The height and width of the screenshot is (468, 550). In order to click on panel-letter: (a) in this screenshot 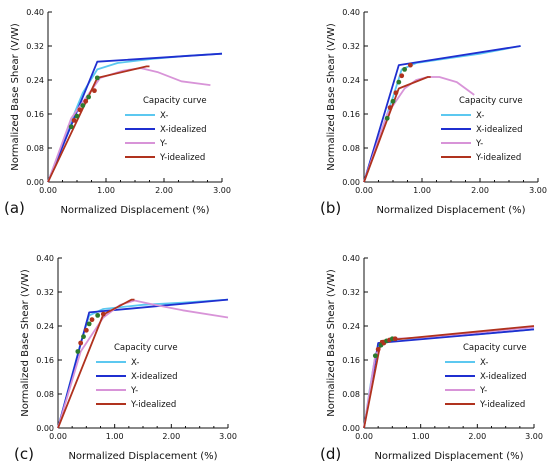, I will do `click(14, 208)`.